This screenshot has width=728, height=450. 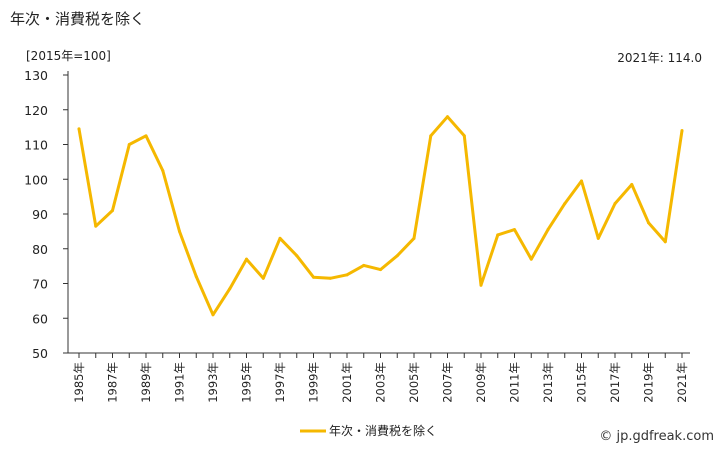 I want to click on x-tick-label: 2021年, so click(x=682, y=382).